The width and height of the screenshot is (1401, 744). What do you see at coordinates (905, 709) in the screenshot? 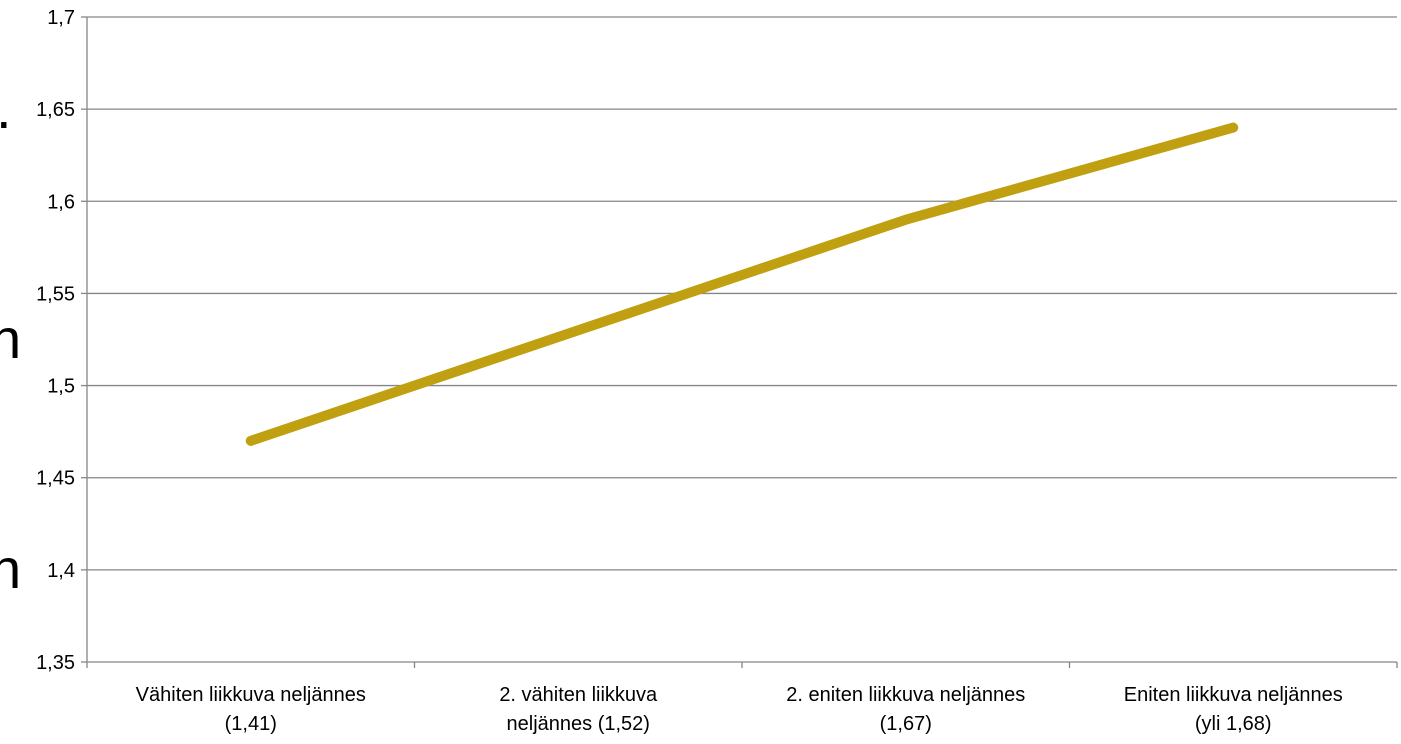
I see `x-category-label: 2. eniten liikkuva neljännes (1,67)` at bounding box center [905, 709].